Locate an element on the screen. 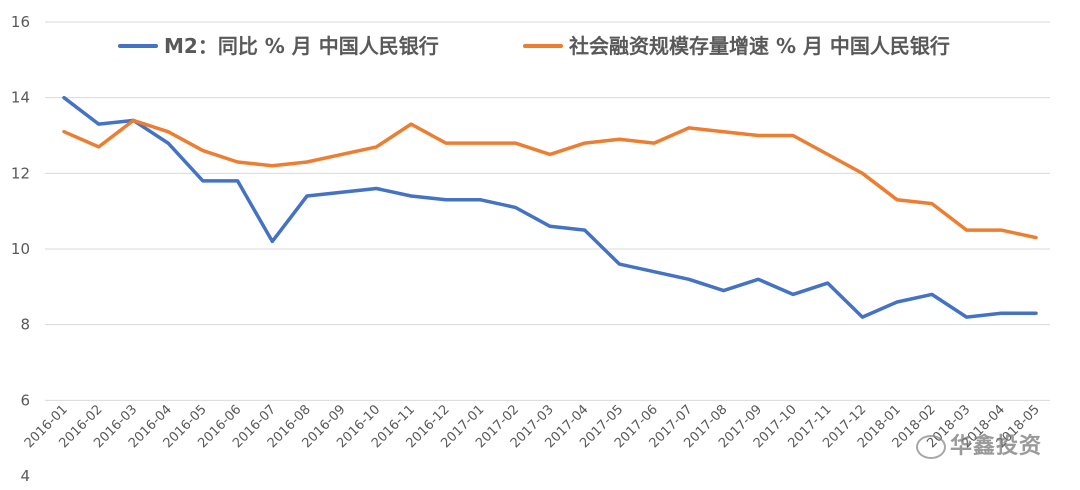  y-tick-label: 10 is located at coordinates (20, 249).